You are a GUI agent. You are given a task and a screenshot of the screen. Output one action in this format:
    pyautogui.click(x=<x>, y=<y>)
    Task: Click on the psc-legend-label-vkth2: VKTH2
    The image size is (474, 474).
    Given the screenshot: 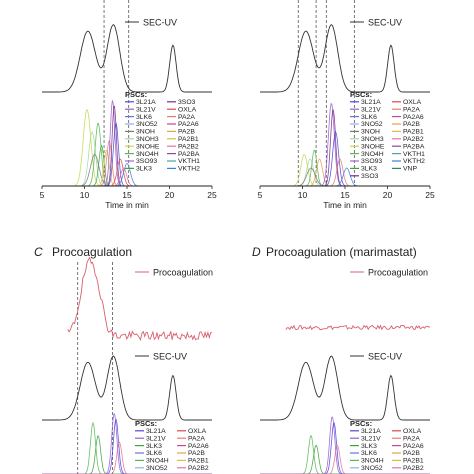 What is the action you would take?
    pyautogui.click(x=414, y=161)
    